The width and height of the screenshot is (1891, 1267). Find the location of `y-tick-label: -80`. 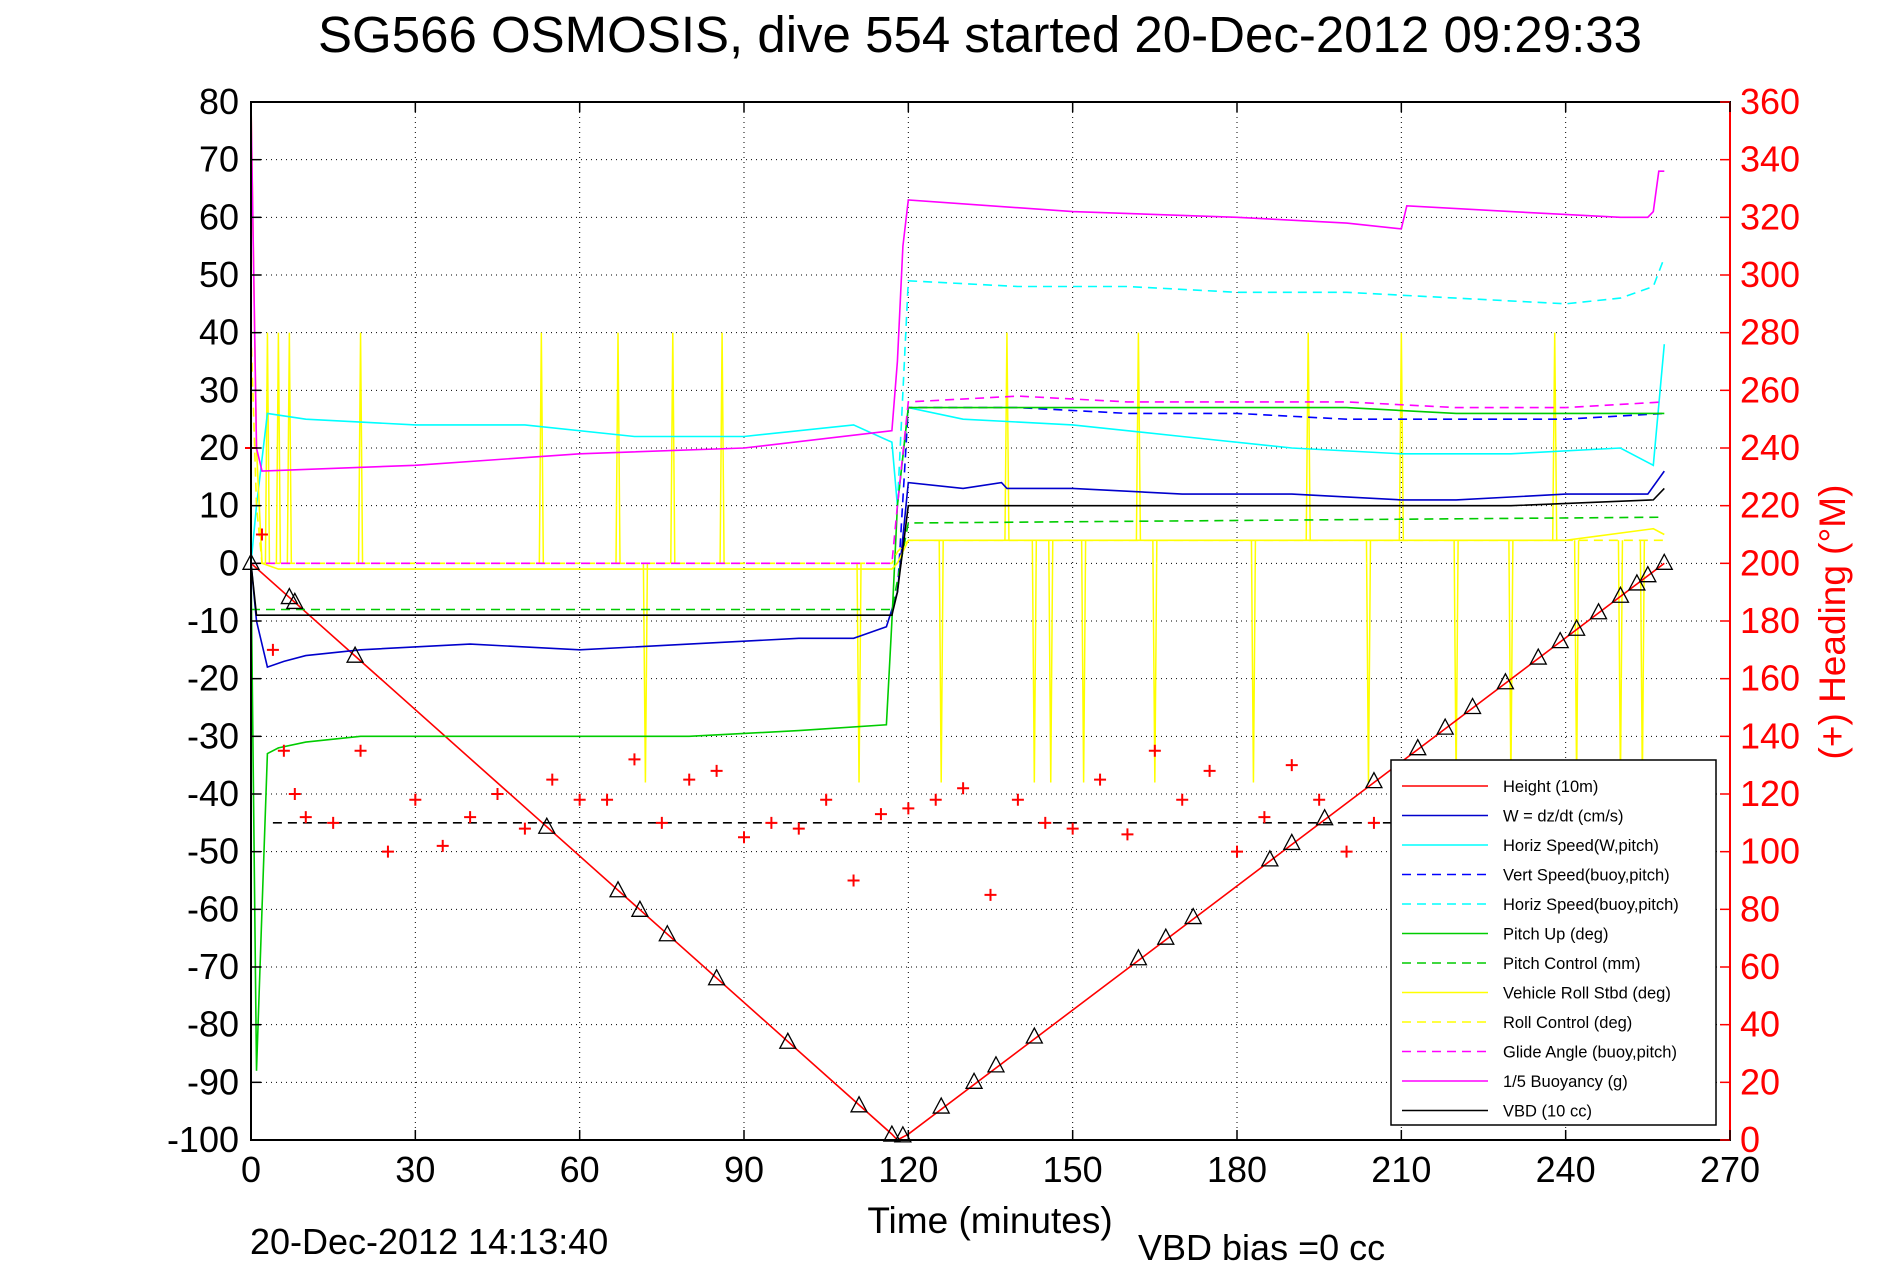

y-tick-label: -80 is located at coordinates (213, 1024).